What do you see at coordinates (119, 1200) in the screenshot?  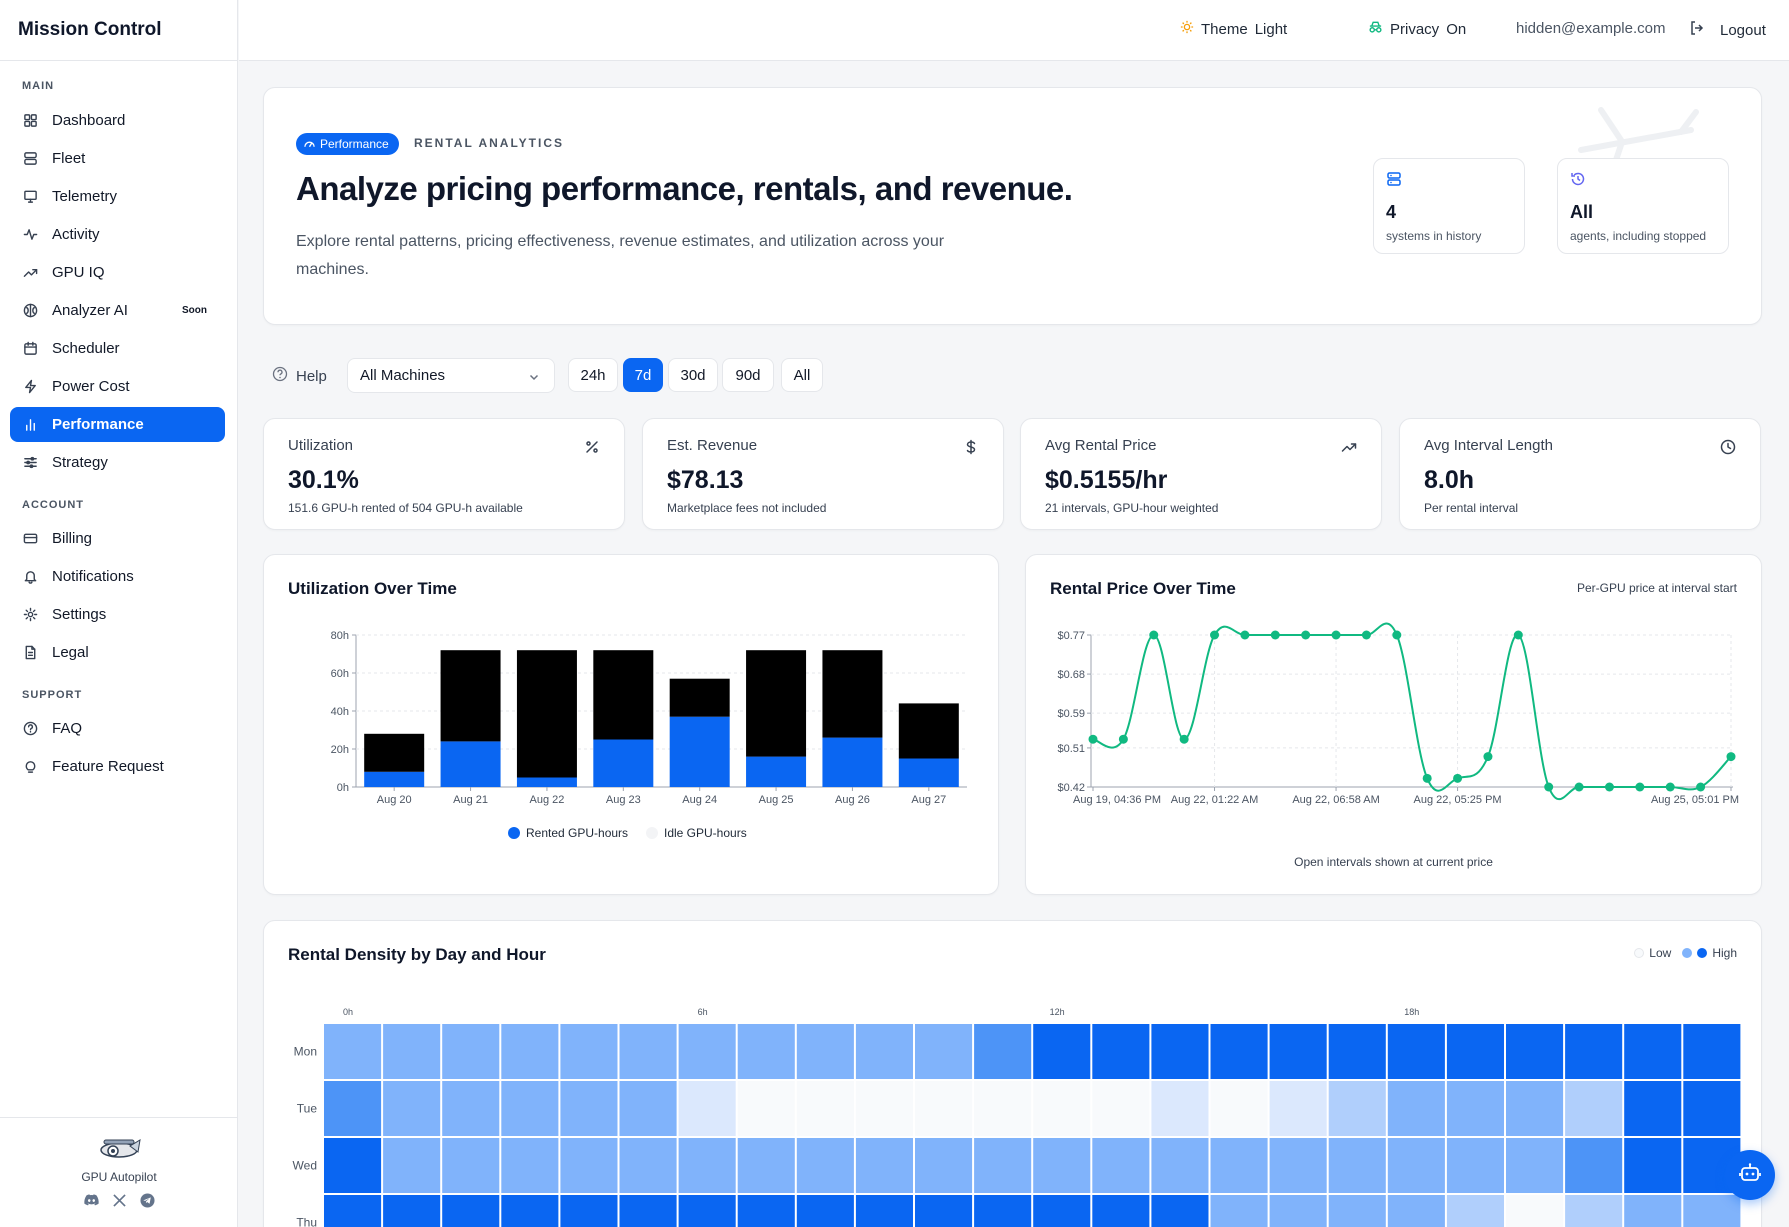 I see `x-icon` at bounding box center [119, 1200].